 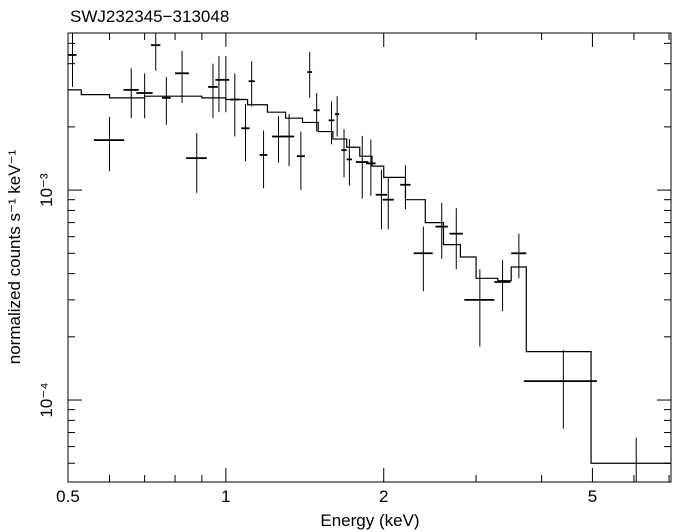 I want to click on y-tick-label: 10⁻³, so click(x=46, y=190).